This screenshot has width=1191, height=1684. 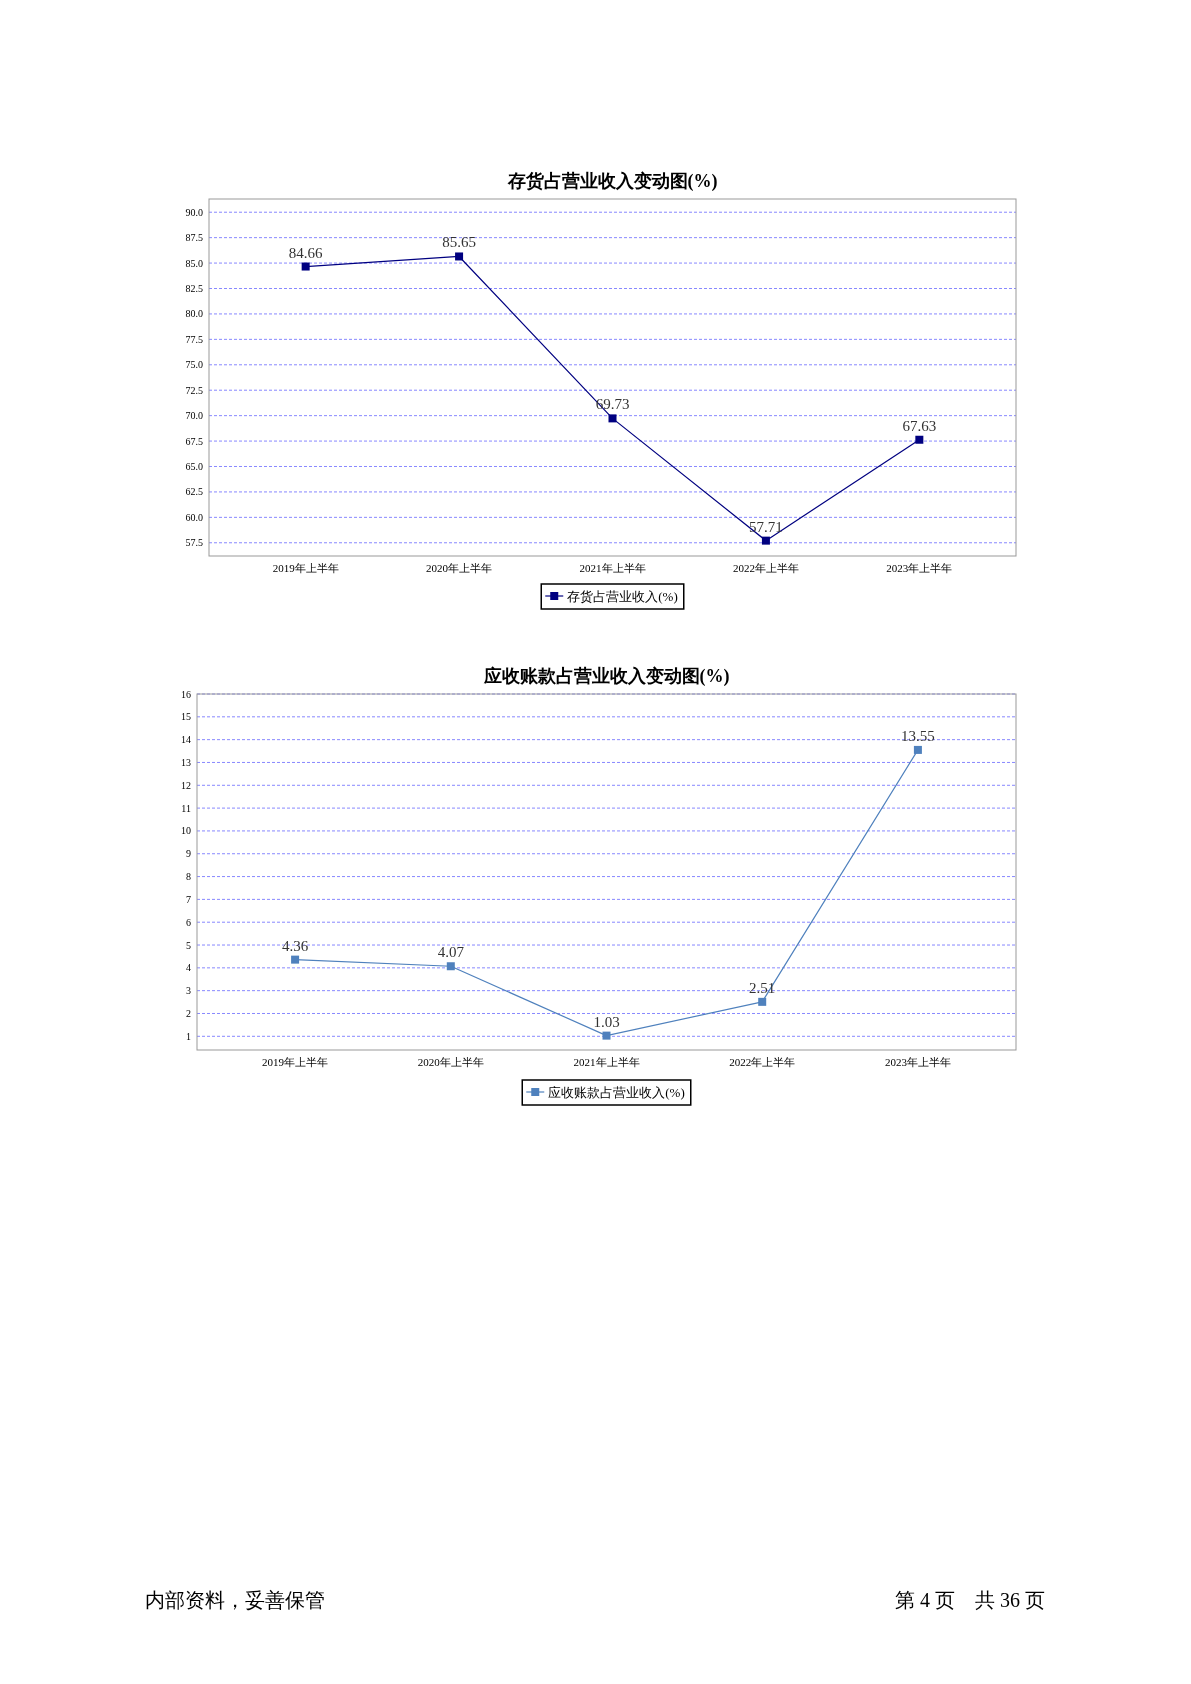 What do you see at coordinates (194, 339) in the screenshot?
I see `y-tick-label: 77.5` at bounding box center [194, 339].